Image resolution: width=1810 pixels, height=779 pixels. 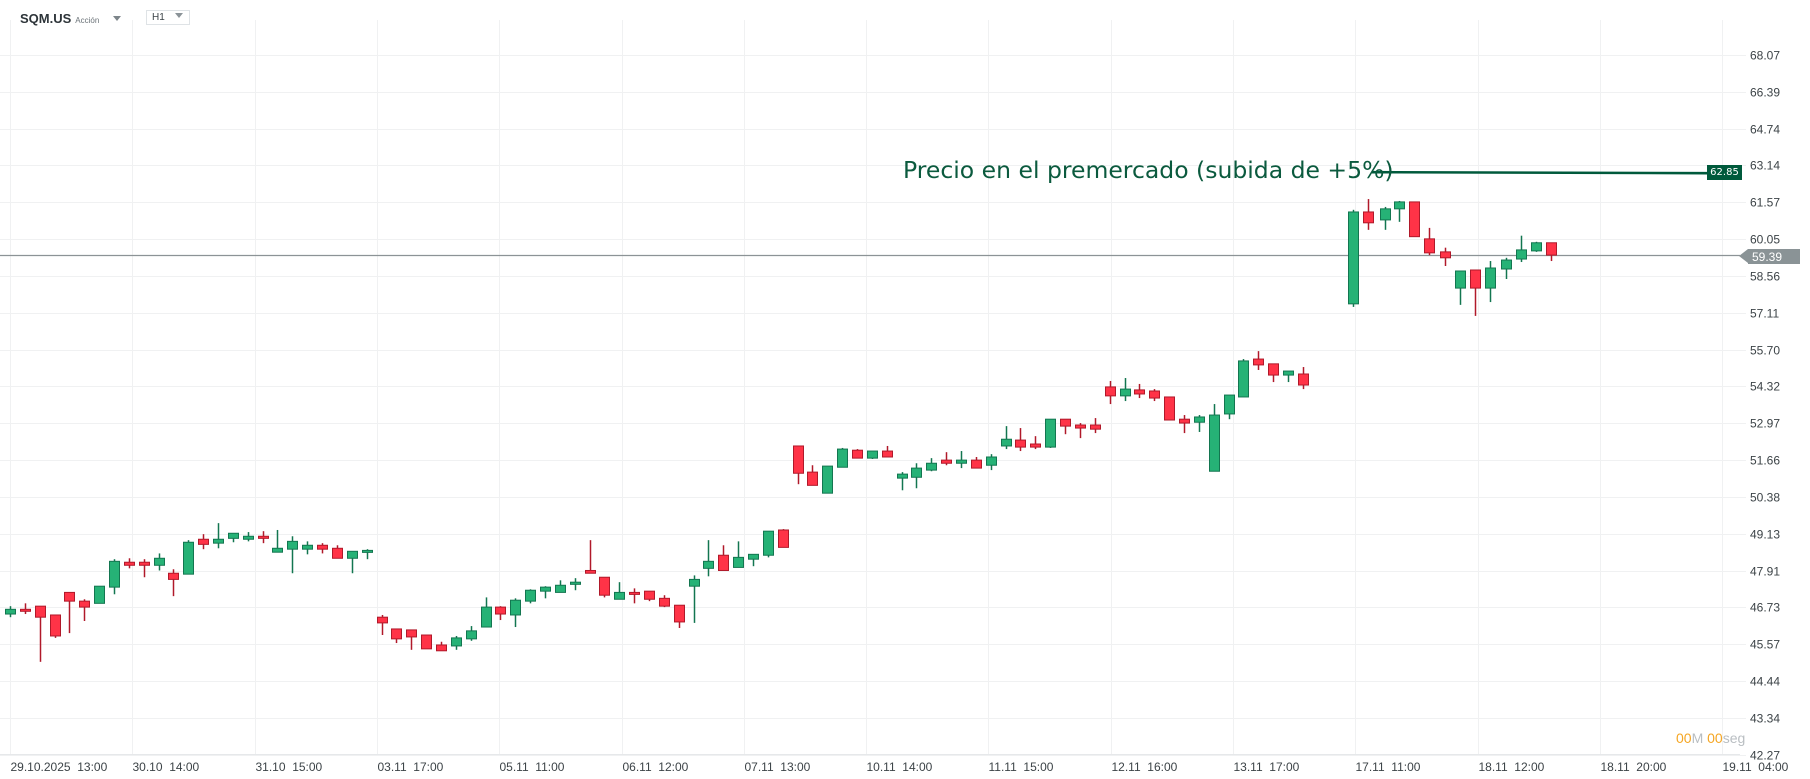 I want to click on y-axis-label: 68.07, so click(x=1765, y=56).